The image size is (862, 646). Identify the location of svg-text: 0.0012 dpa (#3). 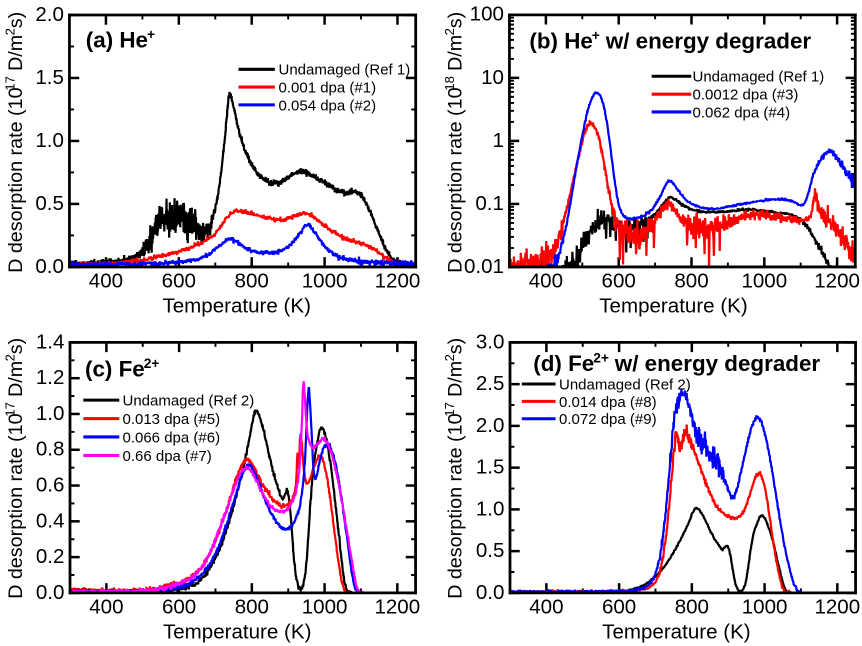
(746, 95).